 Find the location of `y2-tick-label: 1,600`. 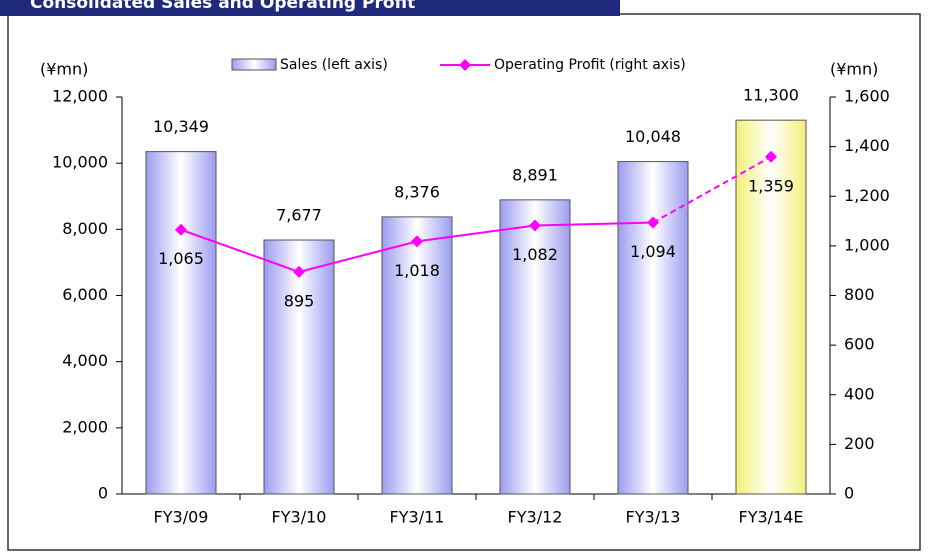

y2-tick-label: 1,600 is located at coordinates (867, 96).